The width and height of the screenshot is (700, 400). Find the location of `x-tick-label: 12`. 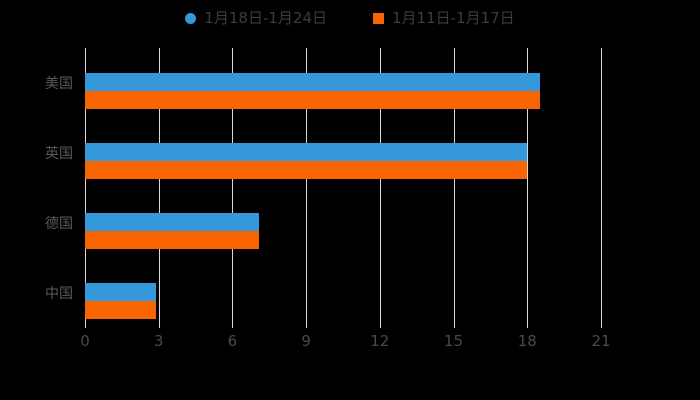

x-tick-label: 12 is located at coordinates (380, 341).